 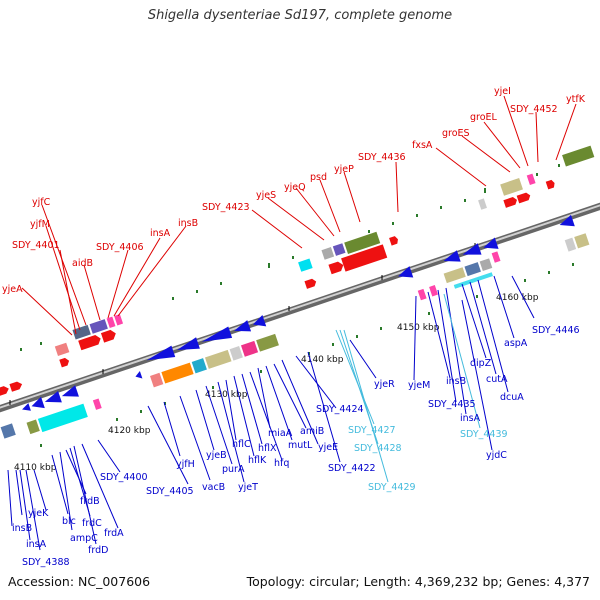 I want to click on gene-label: amiB, so click(x=312, y=431).